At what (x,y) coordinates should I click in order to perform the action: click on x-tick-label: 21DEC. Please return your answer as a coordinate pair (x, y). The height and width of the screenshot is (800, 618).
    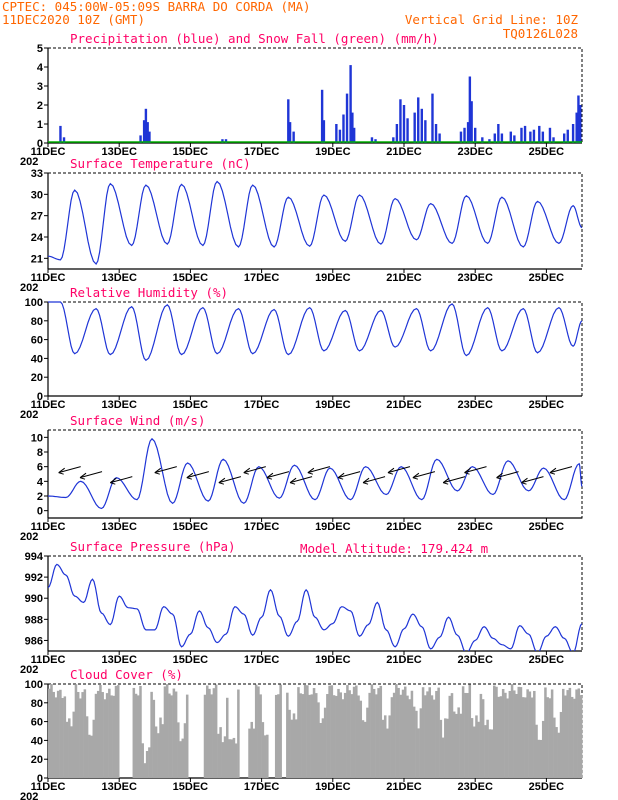
    Looking at the image, I should click on (404, 405).